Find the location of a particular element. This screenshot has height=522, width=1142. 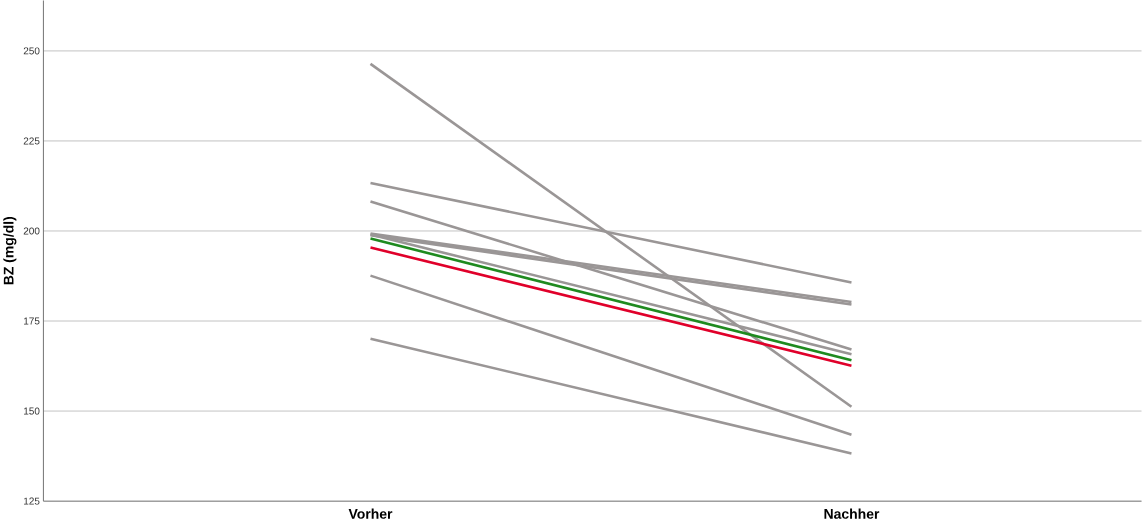

y-axis-title: BZ (mg/dl) is located at coordinates (10, 250).